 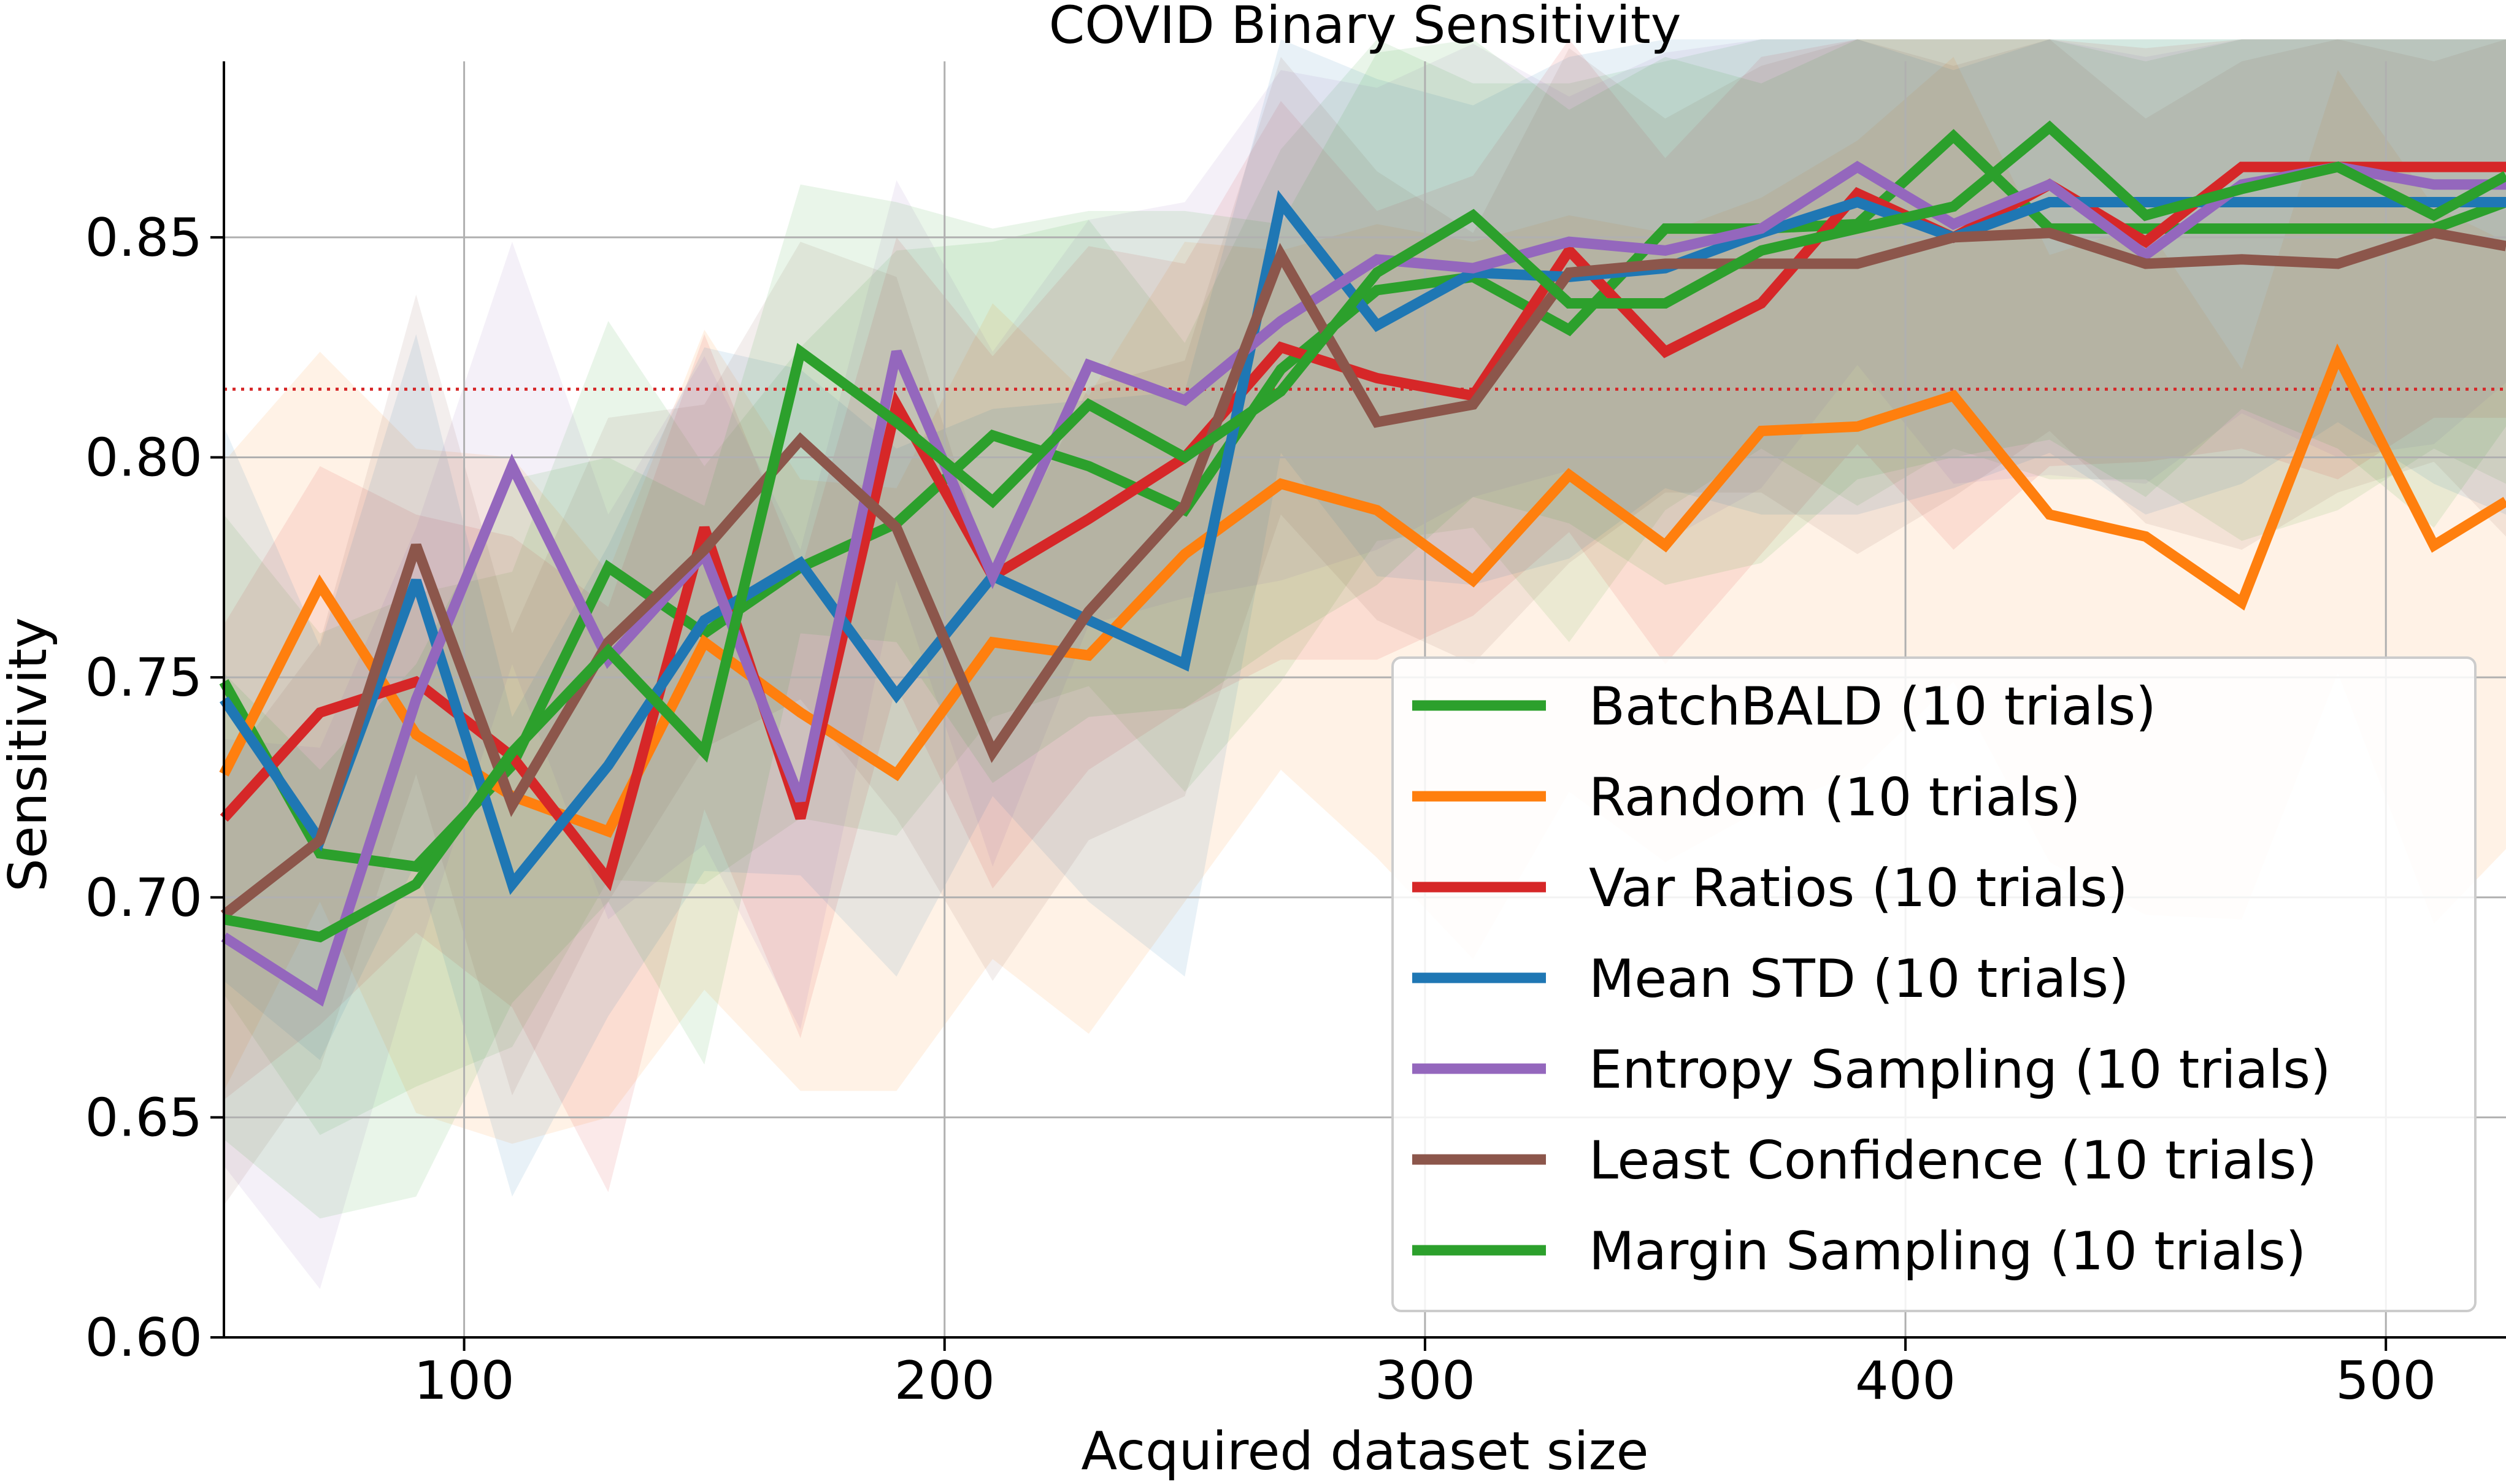 I want to click on legend-label-2: Var Ratios (10 trials), so click(x=1858, y=888).